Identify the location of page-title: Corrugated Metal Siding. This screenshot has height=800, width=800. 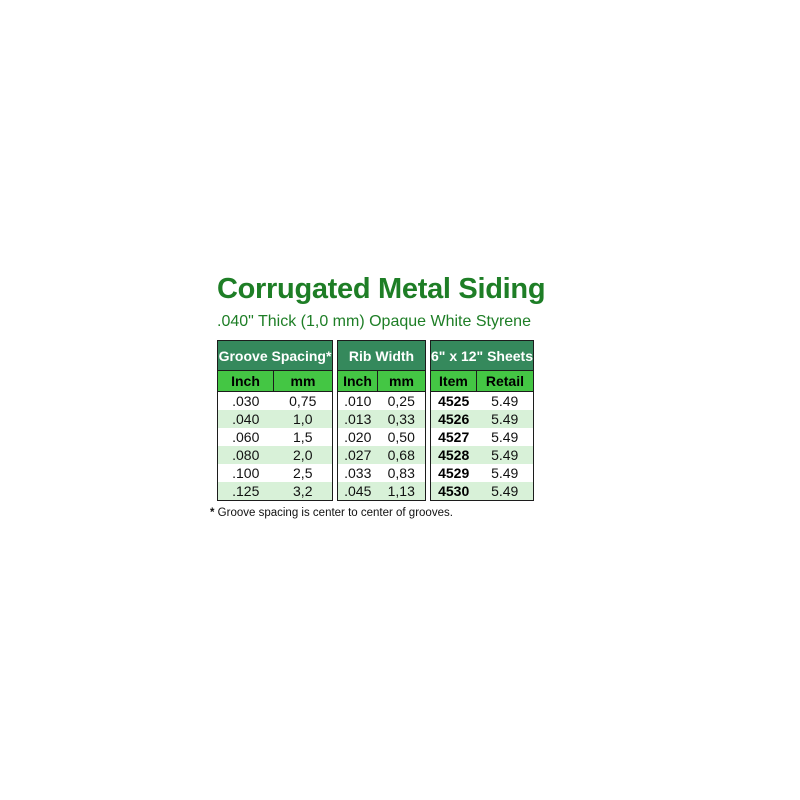
(381, 289).